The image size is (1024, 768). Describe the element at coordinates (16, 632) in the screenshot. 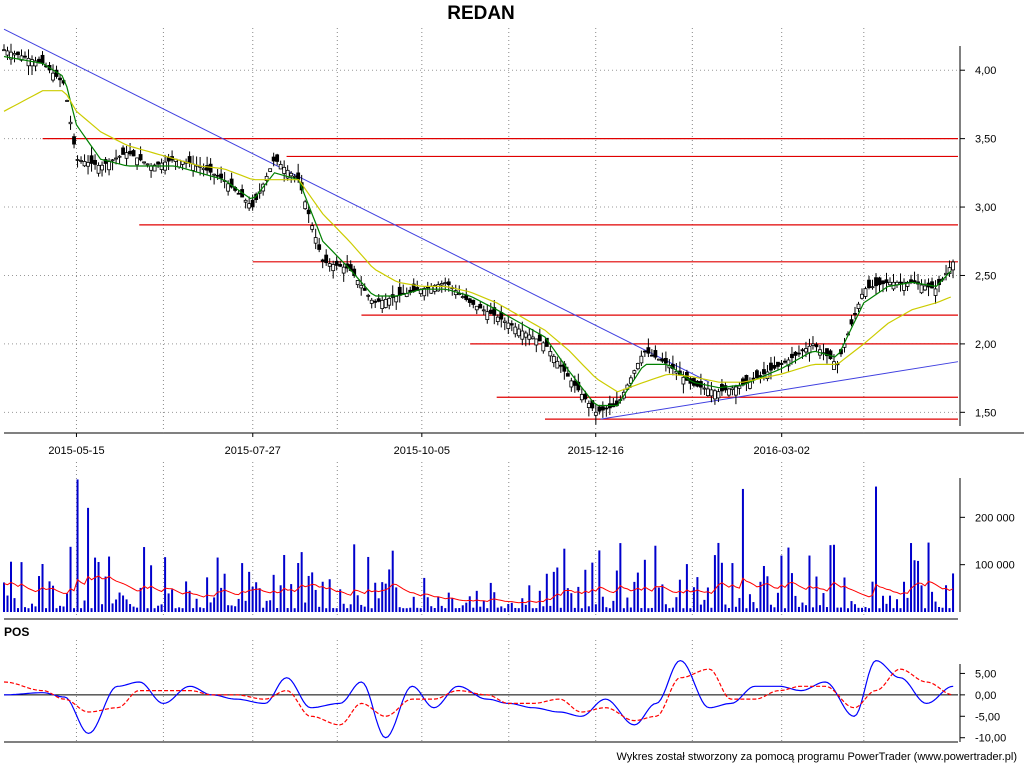

I see `oscillator-label: POS` at that location.